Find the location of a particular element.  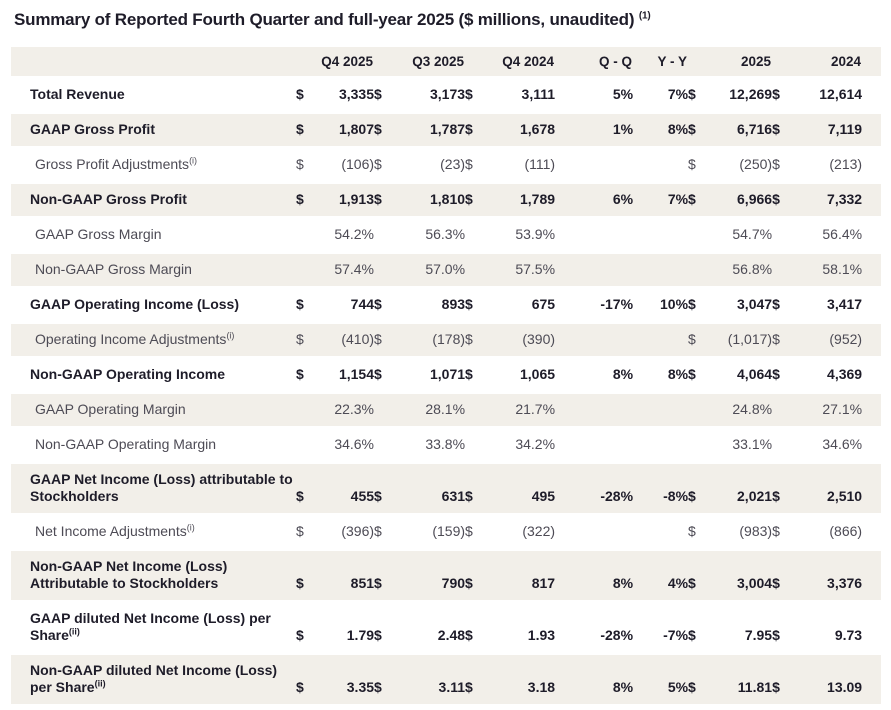

value-fy-2024: 58.1% is located at coordinates (834, 270).